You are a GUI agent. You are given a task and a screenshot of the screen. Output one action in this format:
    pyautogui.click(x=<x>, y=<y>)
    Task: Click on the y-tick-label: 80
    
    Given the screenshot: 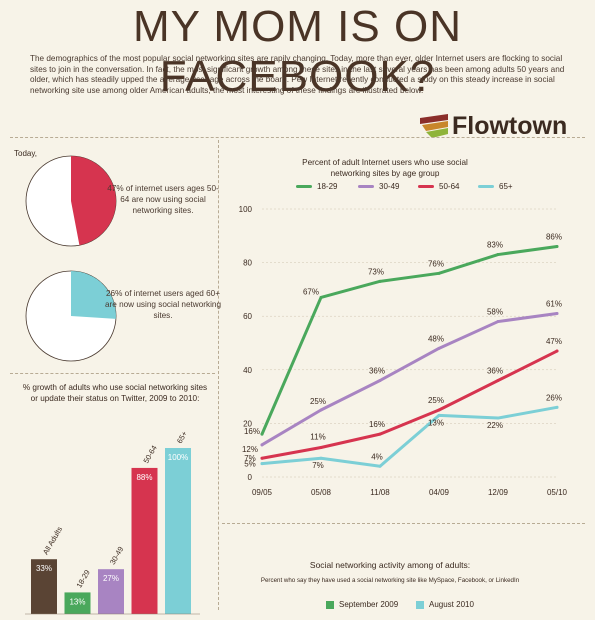 What is the action you would take?
    pyautogui.click(x=247, y=263)
    